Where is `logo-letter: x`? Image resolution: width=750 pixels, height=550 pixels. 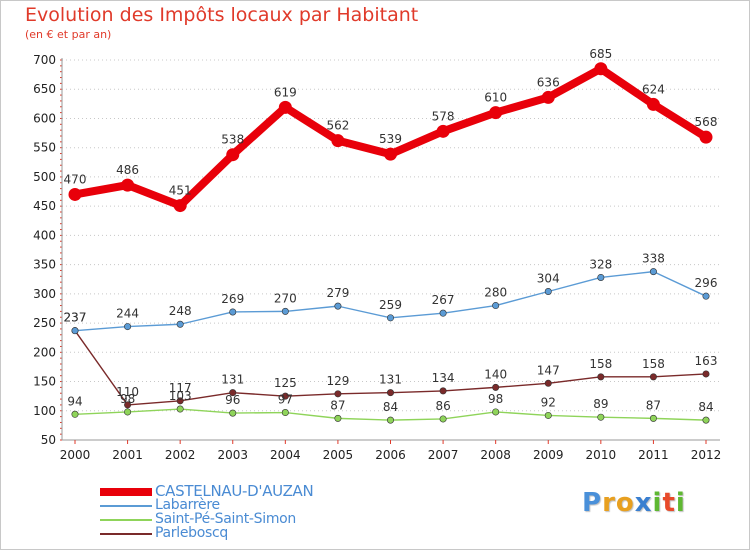 logo-letter: x is located at coordinates (643, 503).